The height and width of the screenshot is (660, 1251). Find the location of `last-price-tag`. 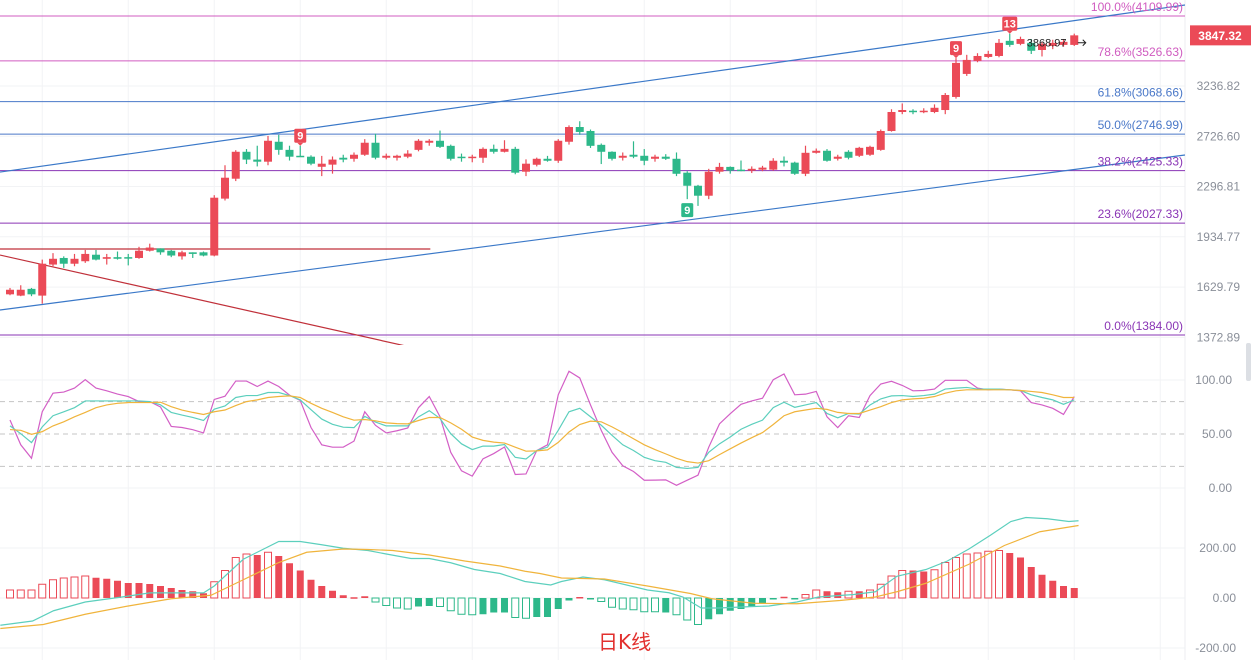

last-price-tag is located at coordinates (1220, 35).